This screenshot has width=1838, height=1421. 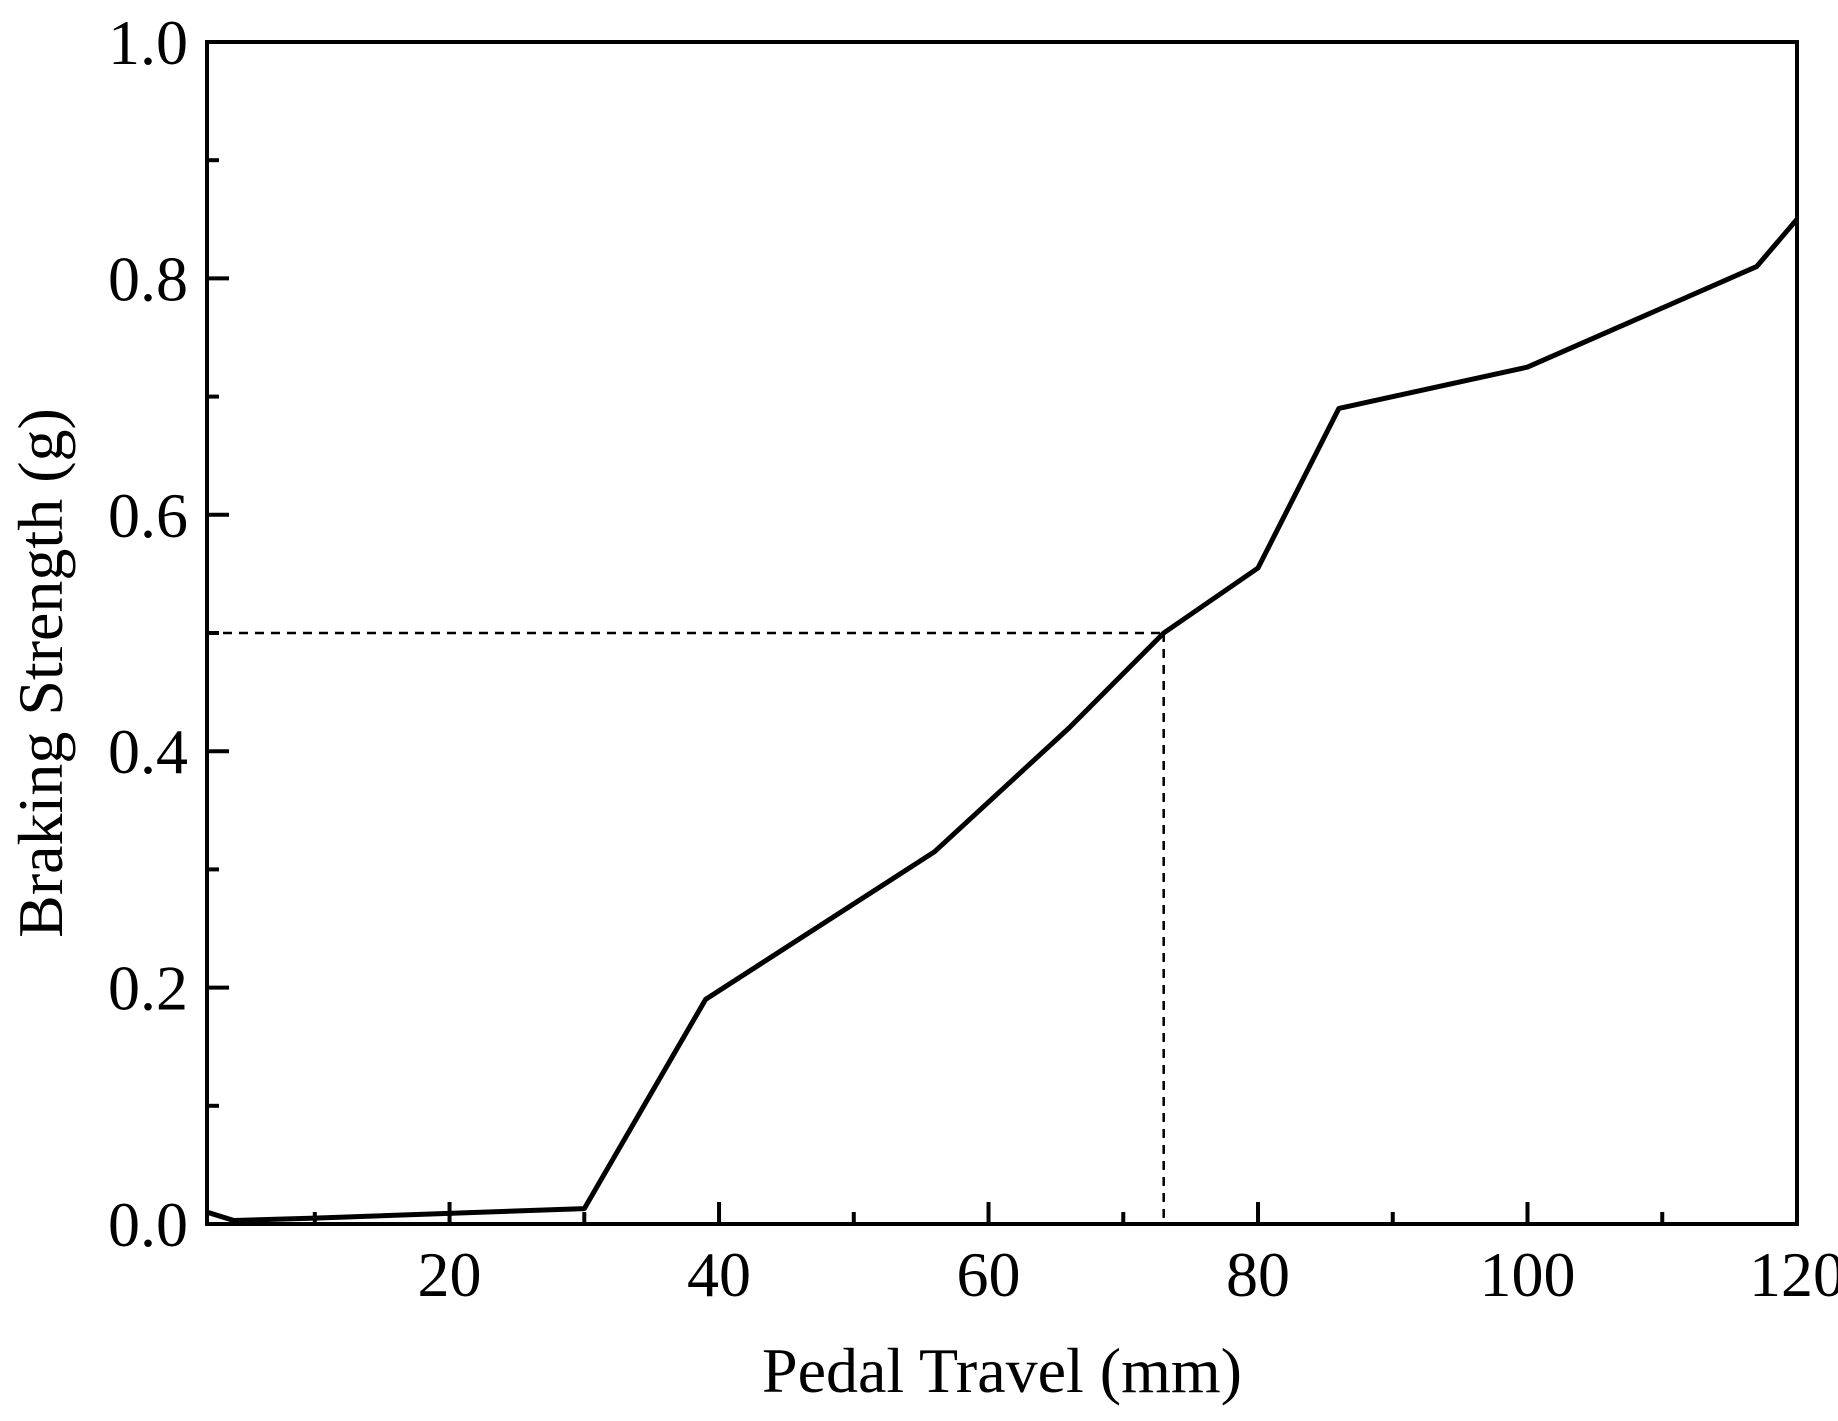 What do you see at coordinates (148, 278) in the screenshot?
I see `y-tick-label: 0.8` at bounding box center [148, 278].